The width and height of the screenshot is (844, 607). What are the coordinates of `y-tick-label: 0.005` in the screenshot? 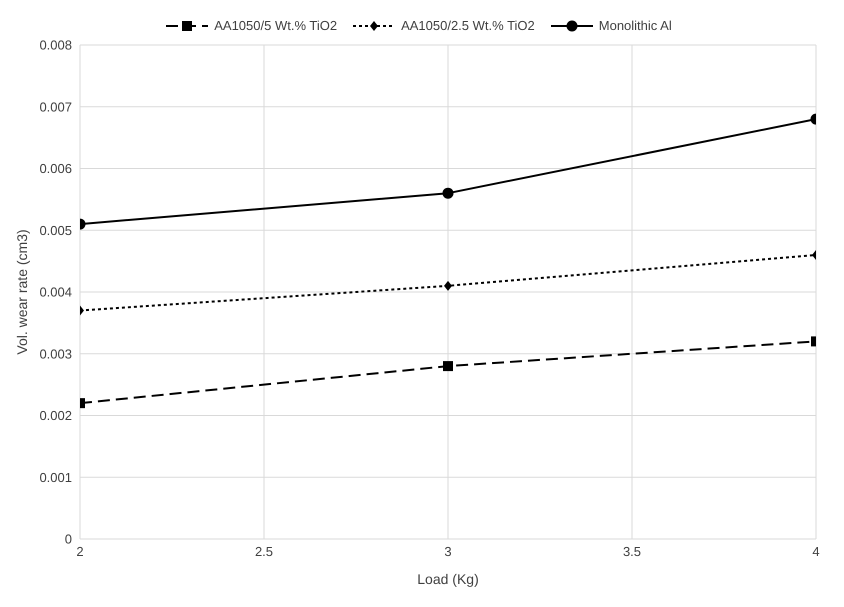 It's located at (55, 230).